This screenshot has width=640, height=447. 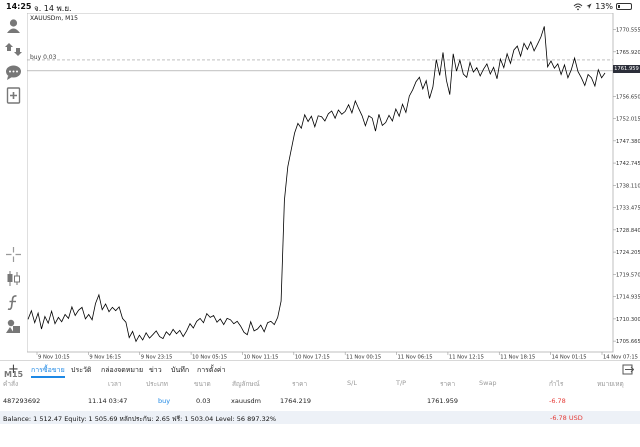 What do you see at coordinates (312, 357) in the screenshot?
I see `x-tick-label: 10 Nov 17:15` at bounding box center [312, 357].